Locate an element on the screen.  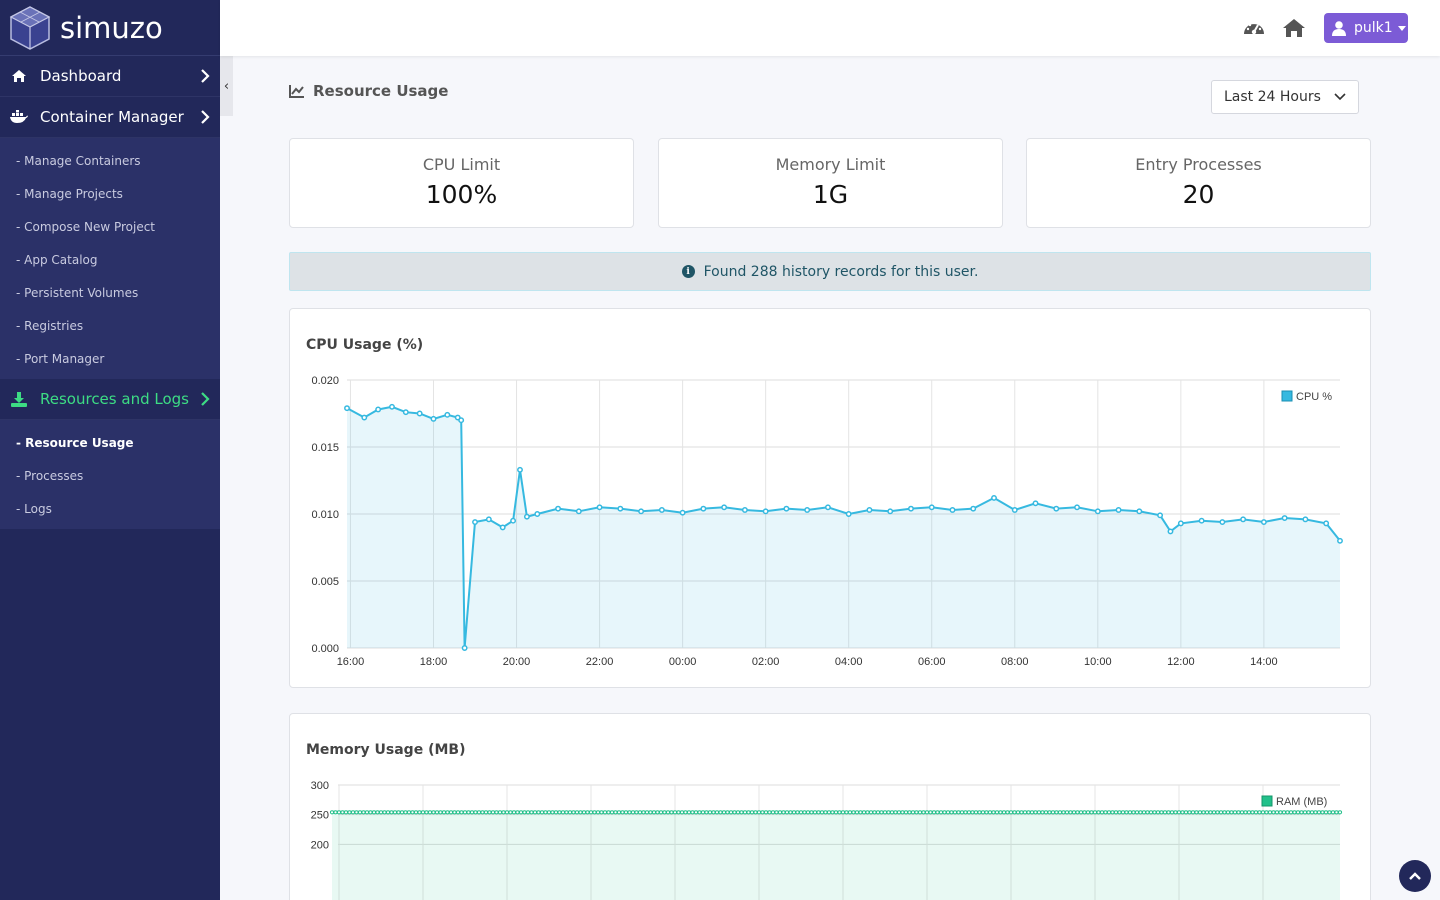
sidebar-item-port-manager: - Port Manager is located at coordinates (60, 358).